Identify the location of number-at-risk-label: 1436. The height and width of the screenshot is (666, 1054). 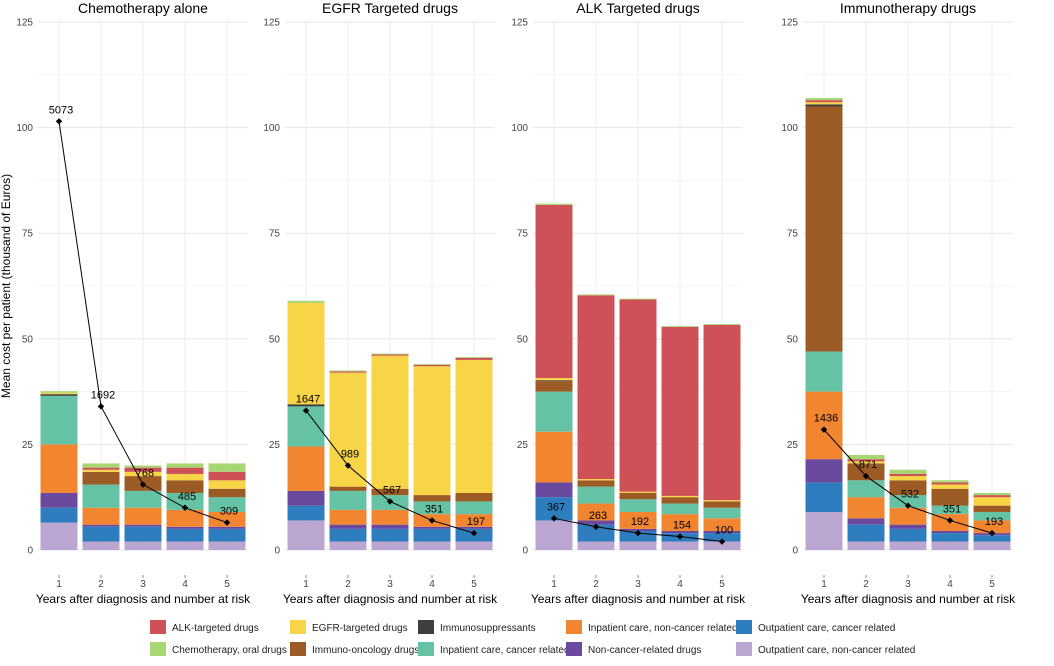
(826, 419).